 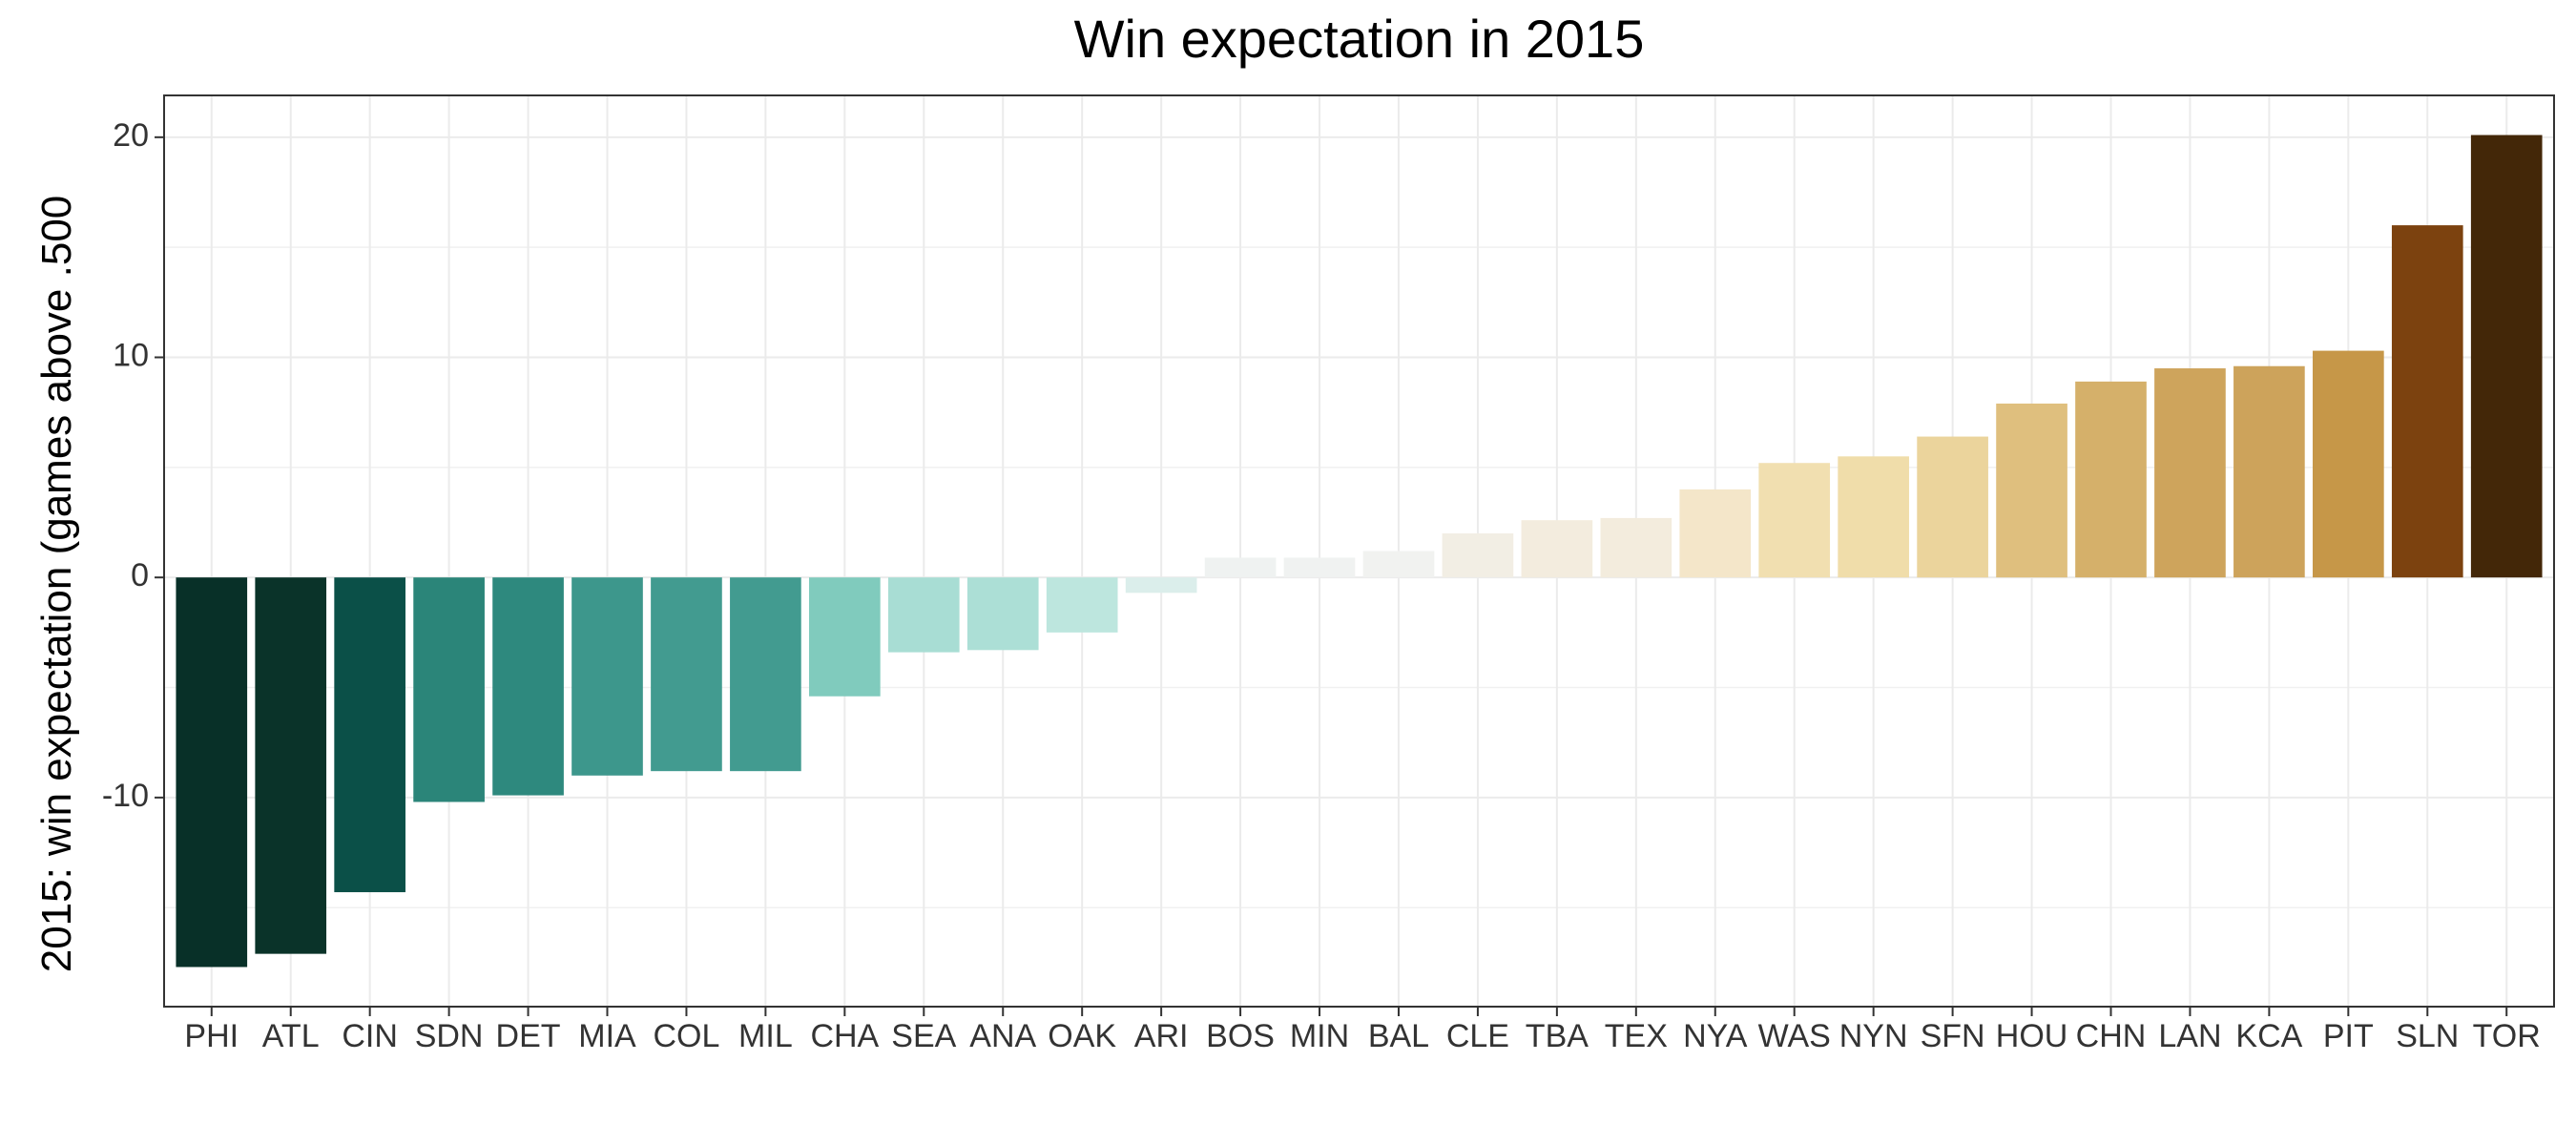 I want to click on bar-hou, so click(x=2031, y=490).